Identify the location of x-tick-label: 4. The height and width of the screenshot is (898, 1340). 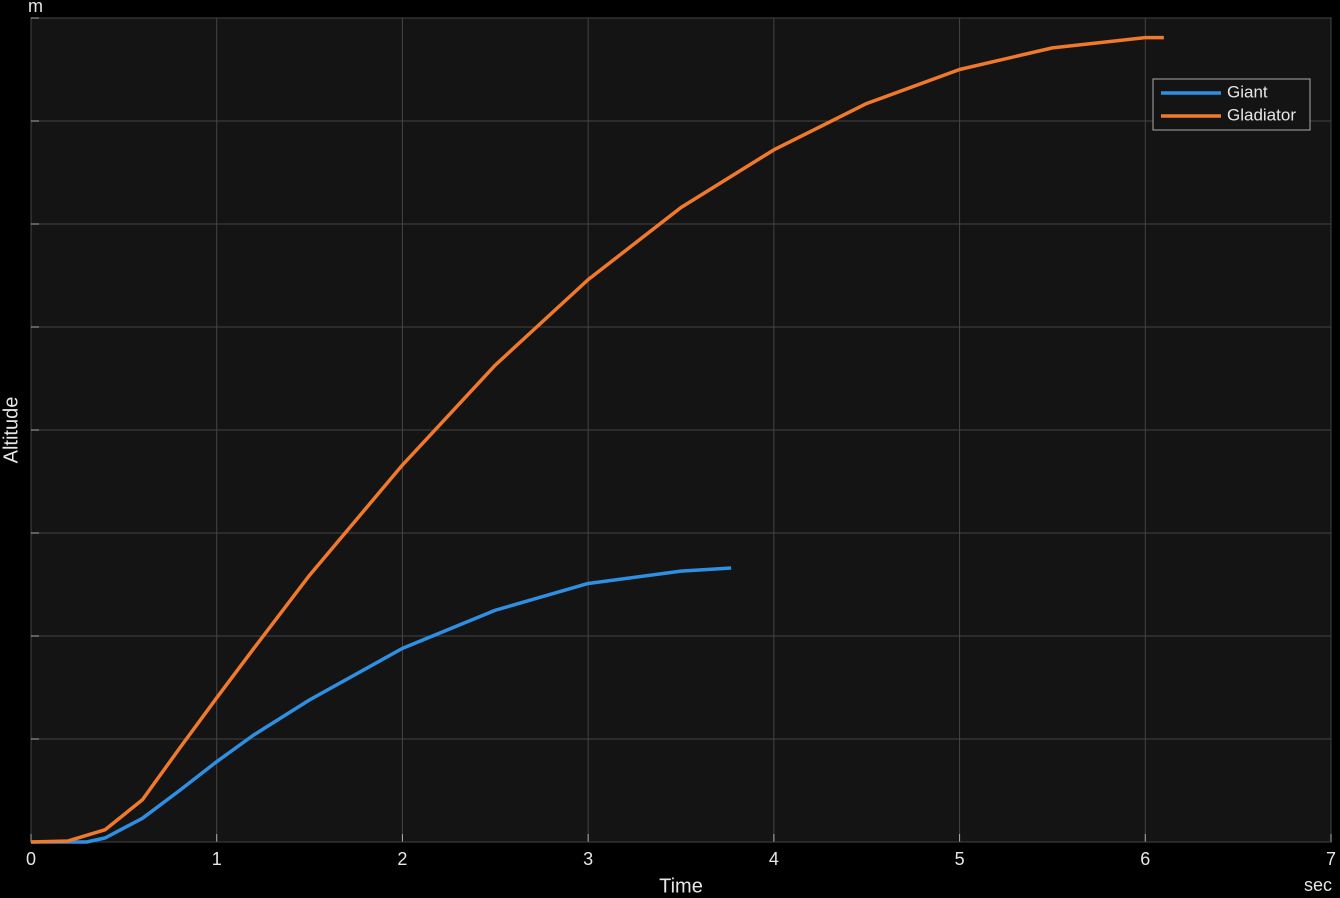
(774, 859).